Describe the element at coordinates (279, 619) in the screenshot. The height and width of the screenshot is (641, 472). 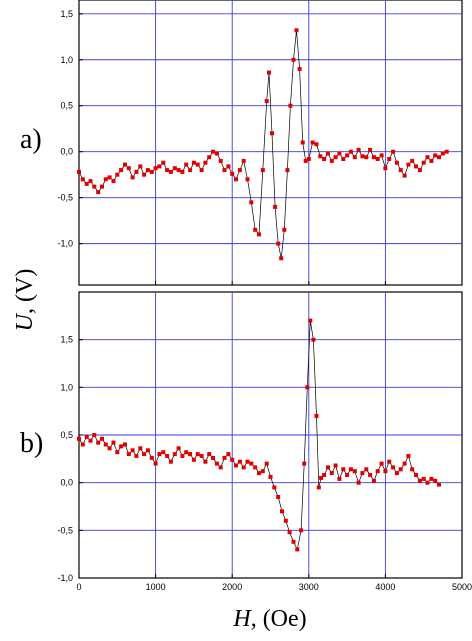
I see `x-axis-unit: , (Oe)` at that location.